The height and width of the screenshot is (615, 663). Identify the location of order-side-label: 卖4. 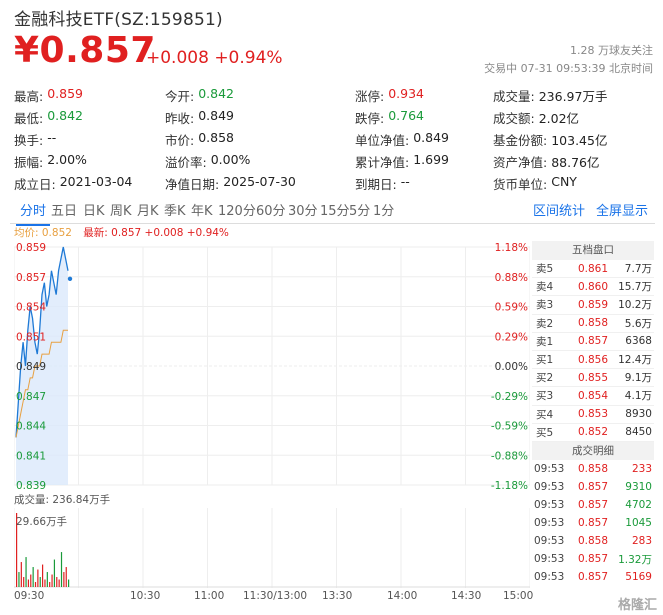
(545, 287).